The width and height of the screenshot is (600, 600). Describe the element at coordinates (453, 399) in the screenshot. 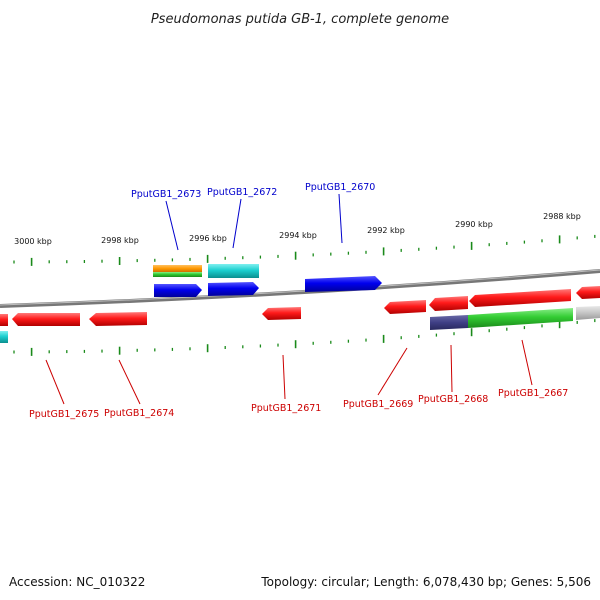

I see `gene-label-pputgb1-2668: PputGB1_2668` at that location.